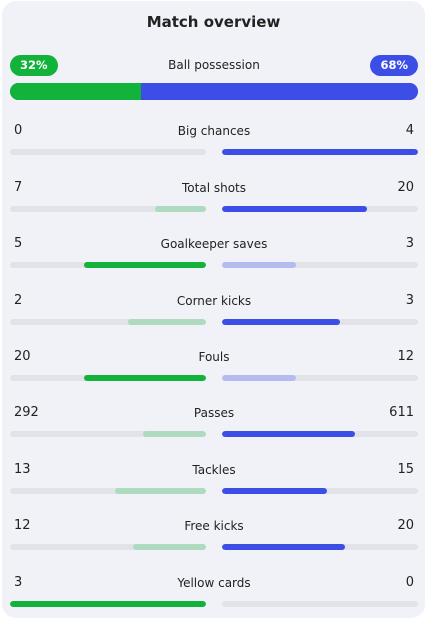  I want to click on away-value: 611, so click(401, 412).